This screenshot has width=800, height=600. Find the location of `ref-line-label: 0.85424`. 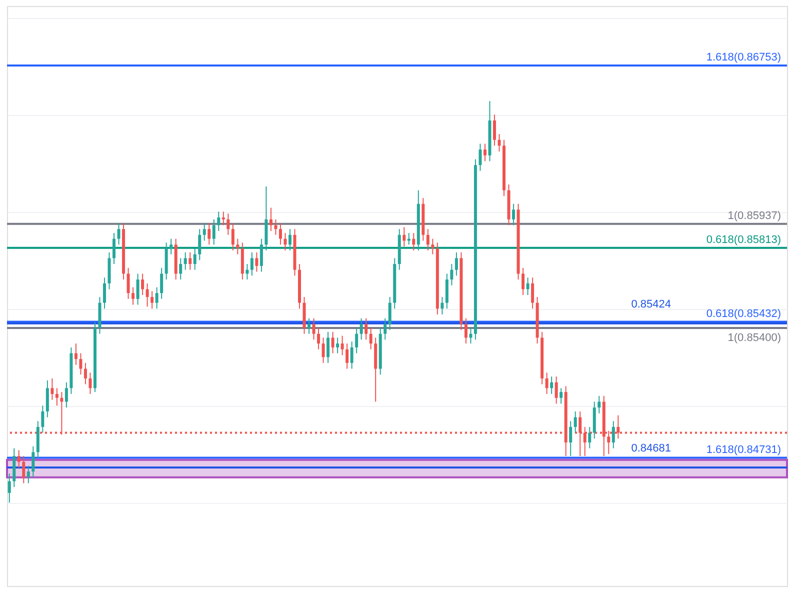

ref-line-label: 0.85424 is located at coordinates (651, 304).